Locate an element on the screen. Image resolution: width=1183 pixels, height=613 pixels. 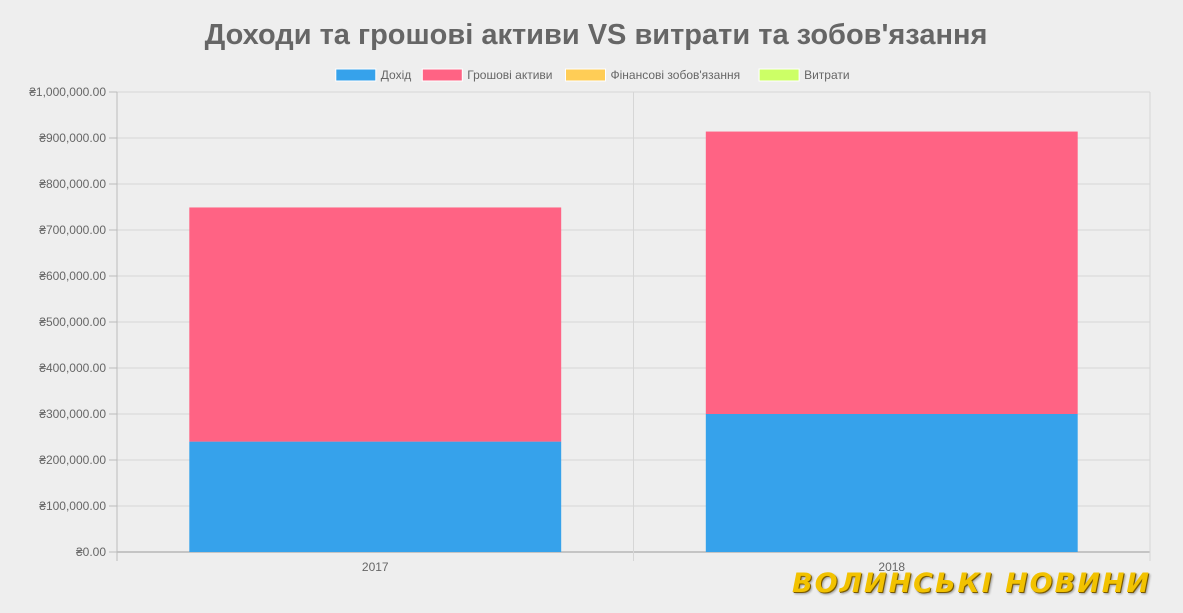
legend-item: Фінансові зобов'язання is located at coordinates (653, 75).